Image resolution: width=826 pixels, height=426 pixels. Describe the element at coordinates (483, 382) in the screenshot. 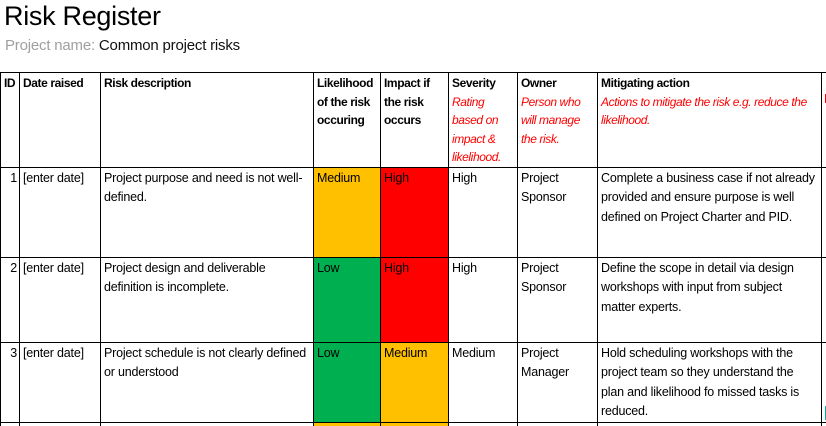

I see `cell-severity: Medium` at that location.